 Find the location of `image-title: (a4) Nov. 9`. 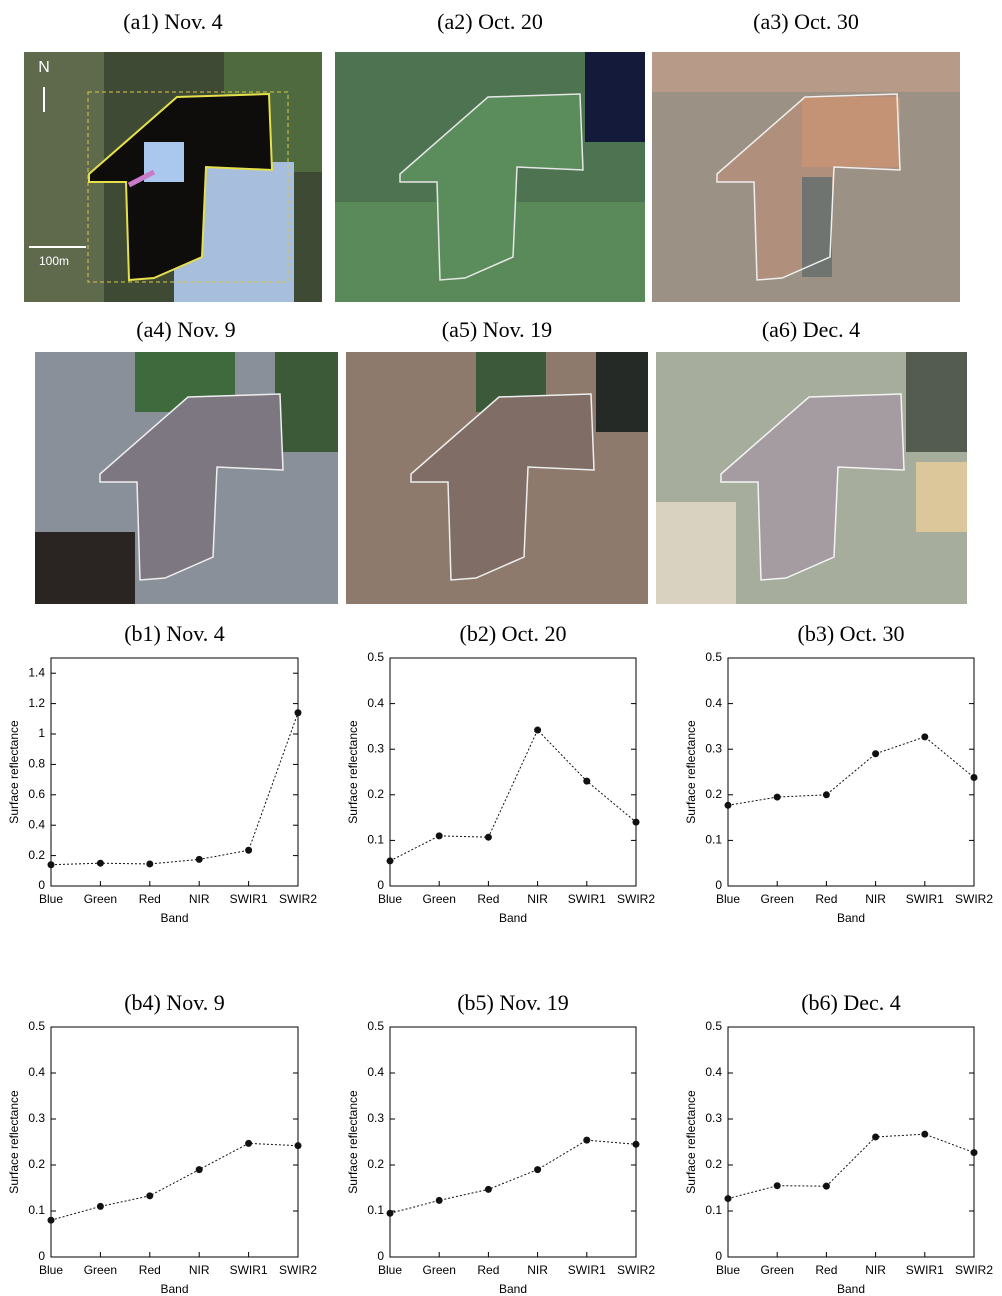

image-title: (a4) Nov. 9 is located at coordinates (185, 329).